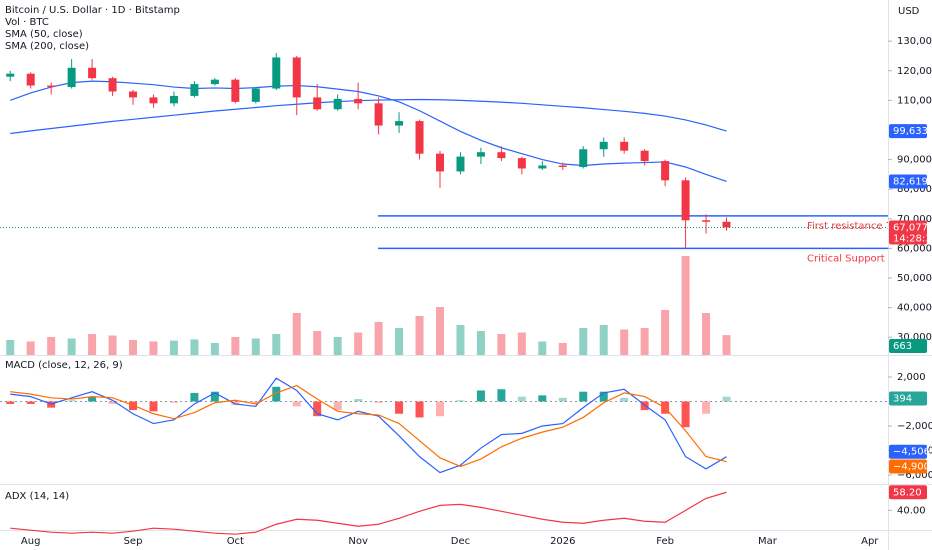  What do you see at coordinates (914, 278) in the screenshot?
I see `y-tick-label: 50,000` at bounding box center [914, 278].